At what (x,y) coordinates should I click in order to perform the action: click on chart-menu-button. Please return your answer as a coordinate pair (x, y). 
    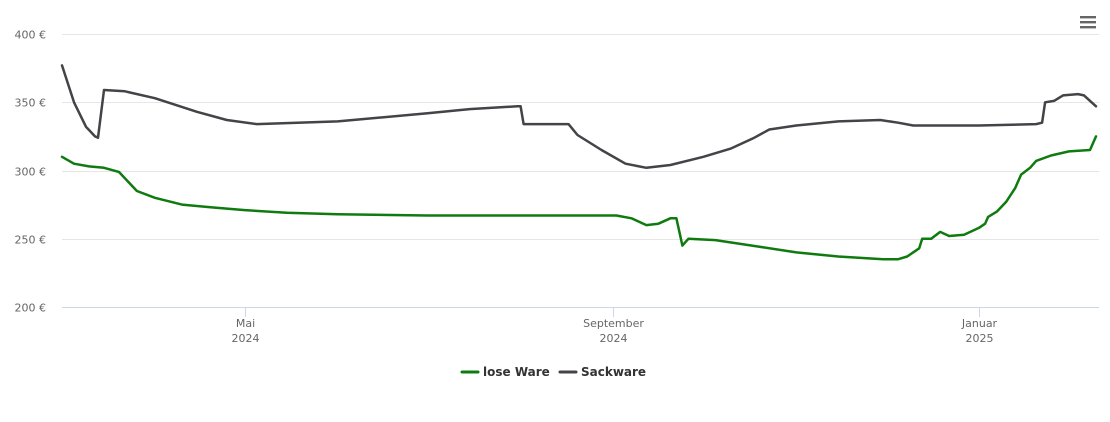
    Looking at the image, I should click on (1088, 22).